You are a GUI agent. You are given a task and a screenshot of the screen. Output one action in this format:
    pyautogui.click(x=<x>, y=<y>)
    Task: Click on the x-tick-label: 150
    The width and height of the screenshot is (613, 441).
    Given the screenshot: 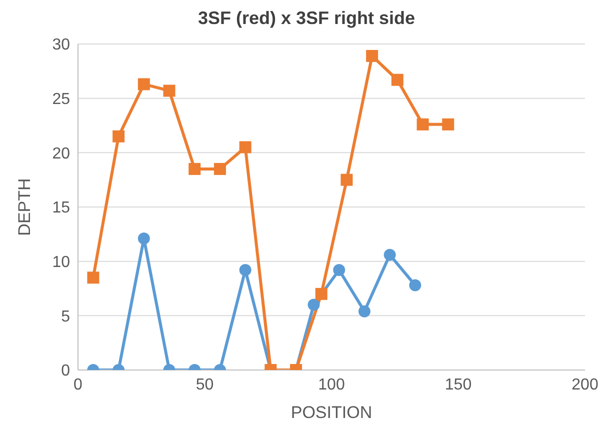 What is the action you would take?
    pyautogui.click(x=458, y=385)
    